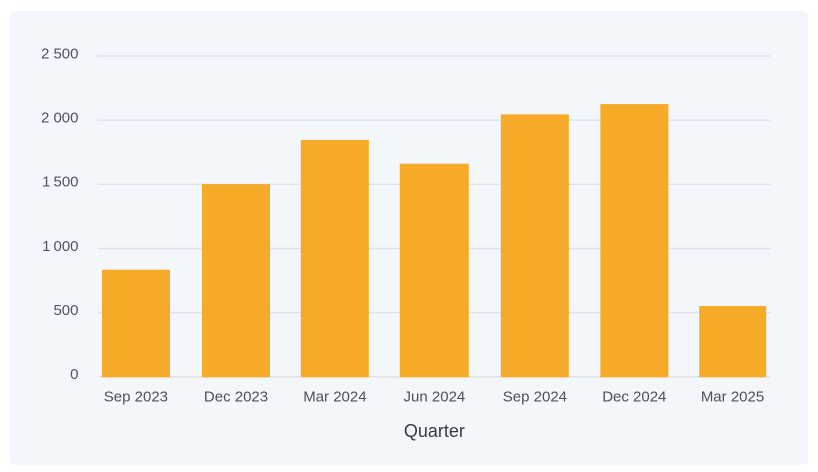 The height and width of the screenshot is (472, 818). Describe the element at coordinates (236, 397) in the screenshot. I see `svg-text: Dec 2023` at that location.